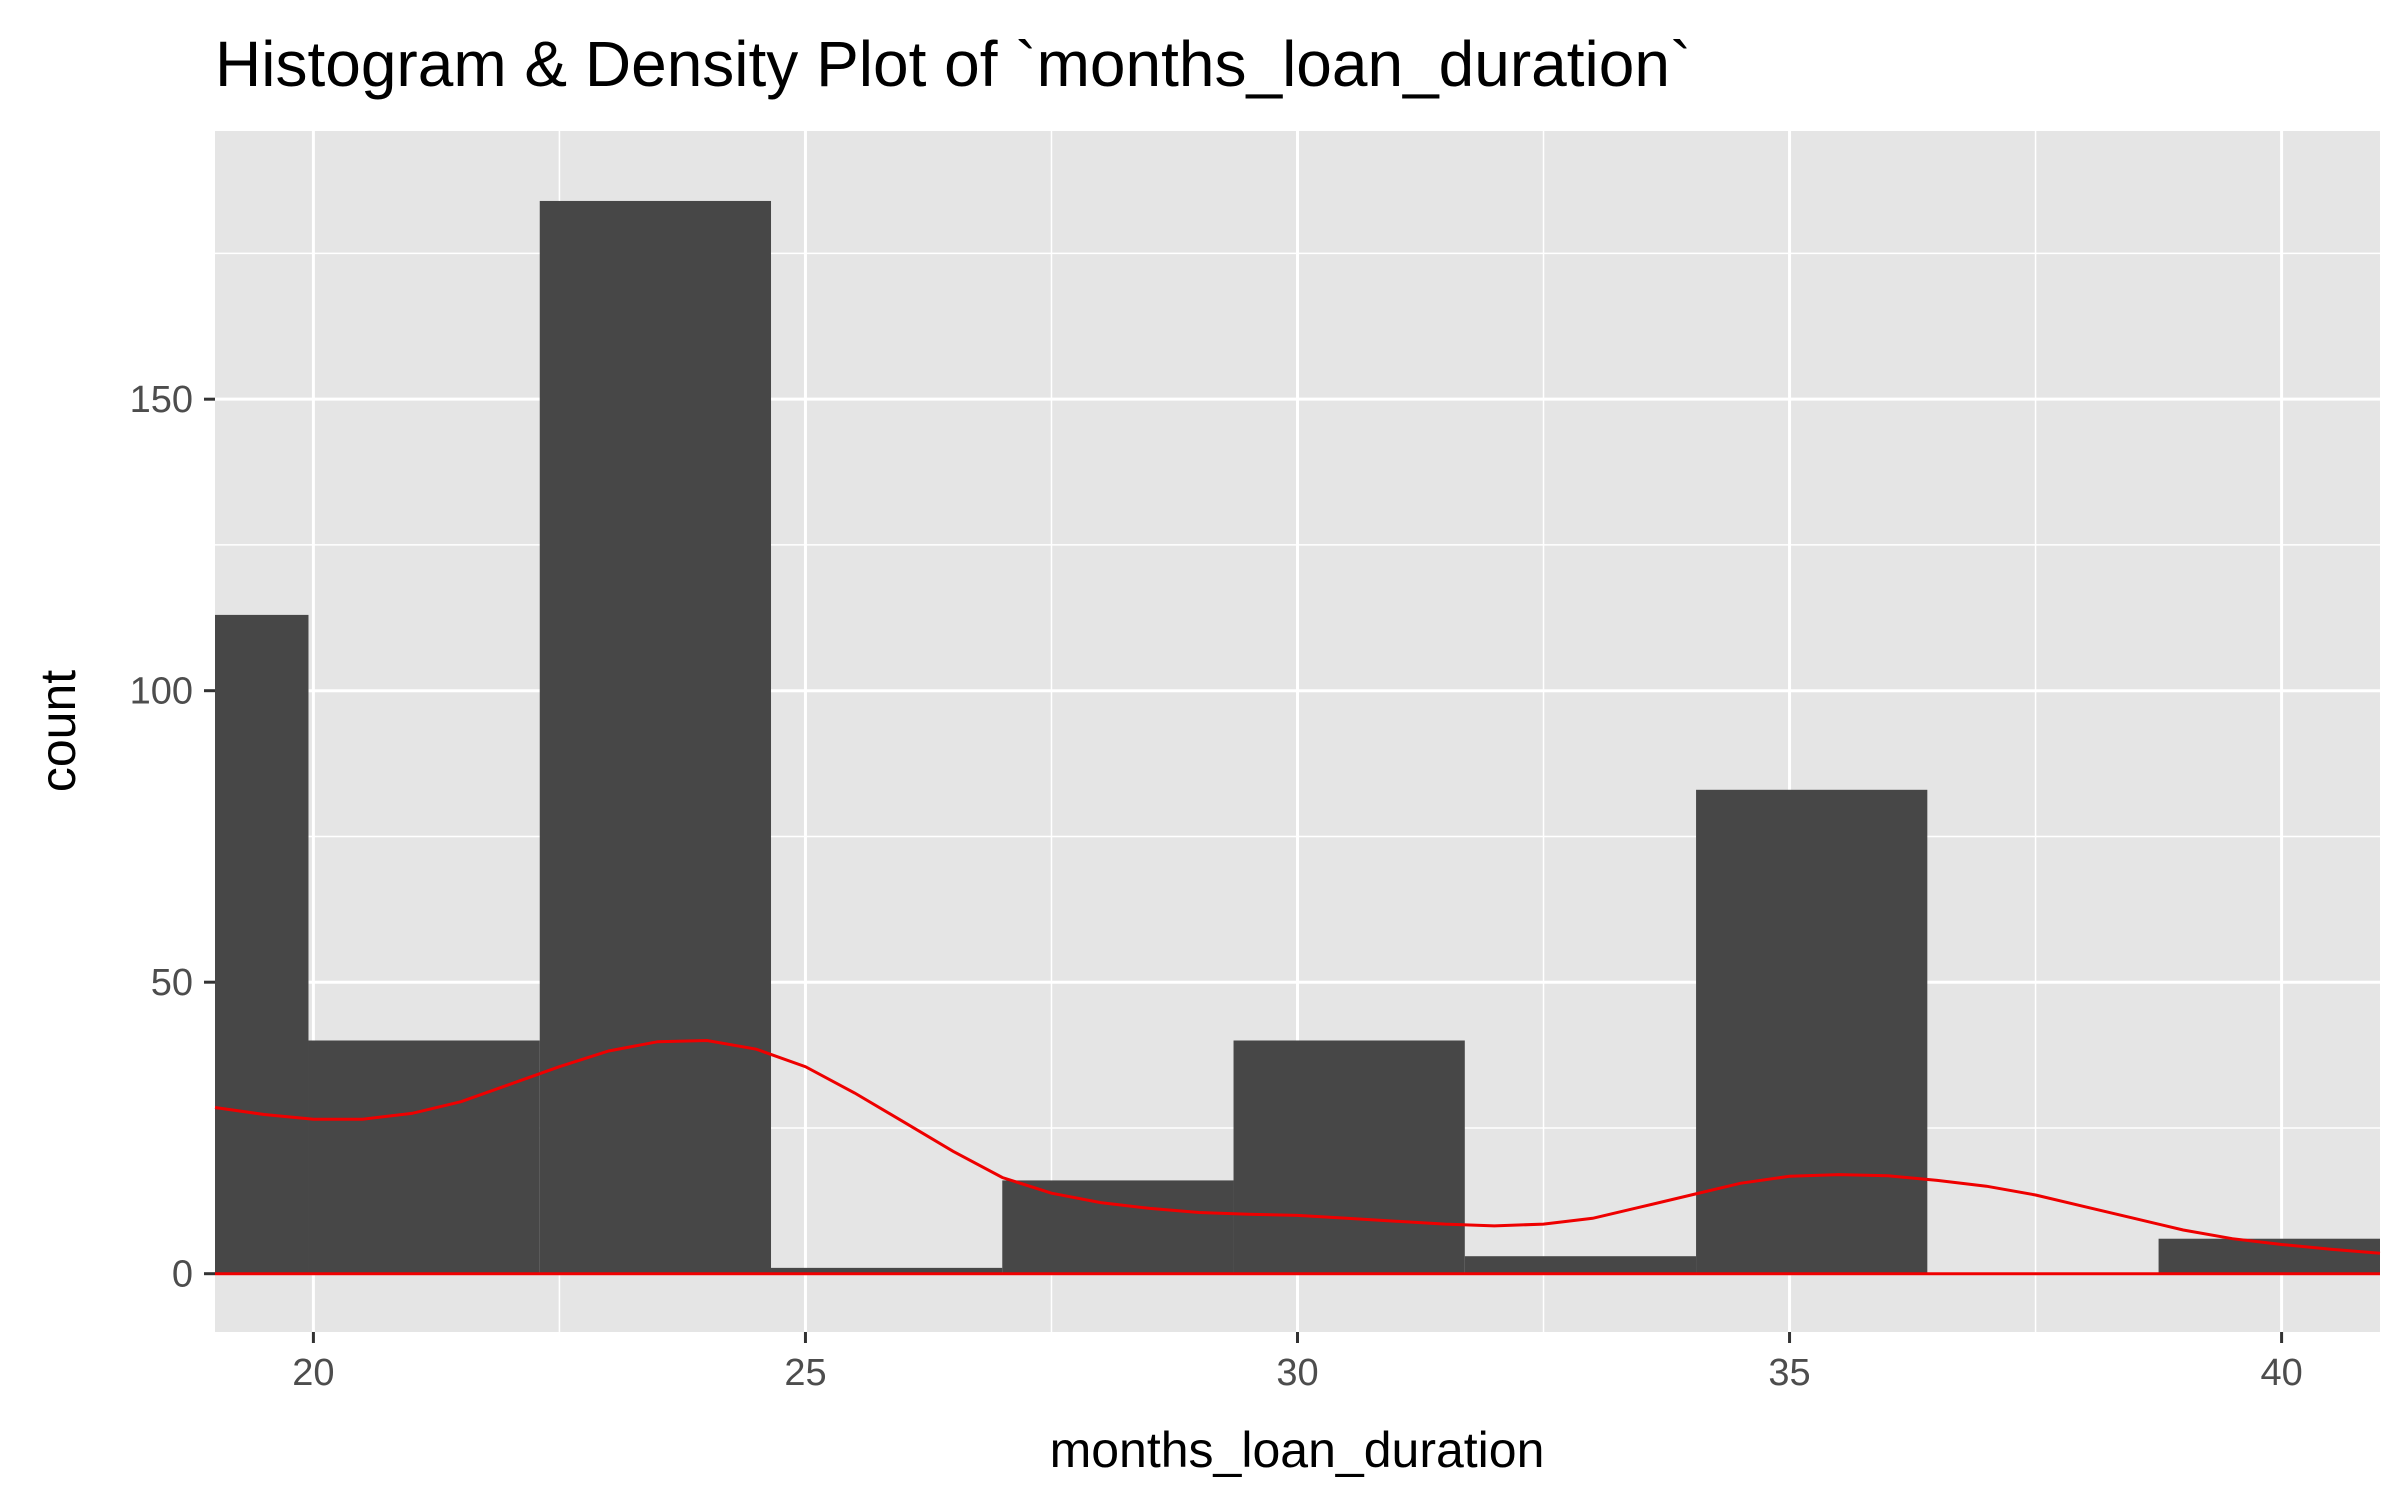 Image resolution: width=2400 pixels, height=1500 pixels. I want to click on x-tick-label: 35, so click(1789, 1373).